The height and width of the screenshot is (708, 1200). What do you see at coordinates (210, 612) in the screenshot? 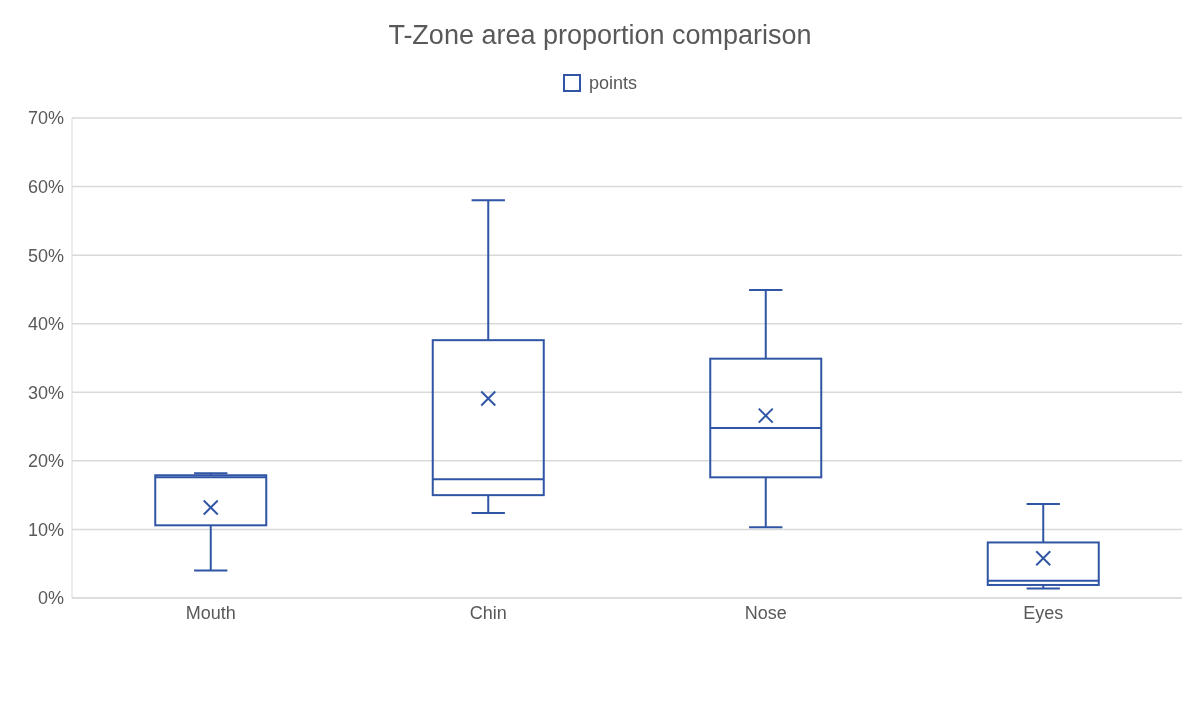
I see `x-tick-label: Mouth` at bounding box center [210, 612].